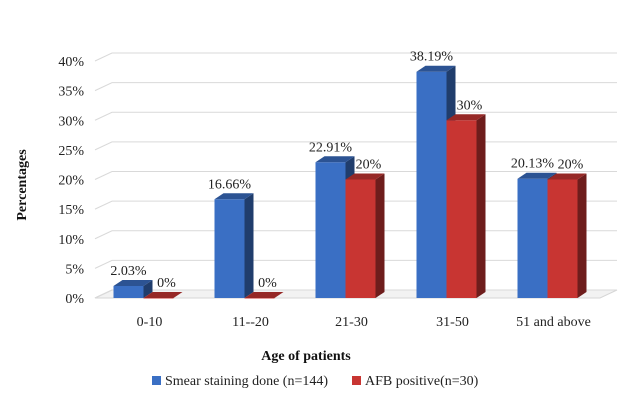  Describe the element at coordinates (71, 62) in the screenshot. I see `y-tick-label: 40%` at that location.